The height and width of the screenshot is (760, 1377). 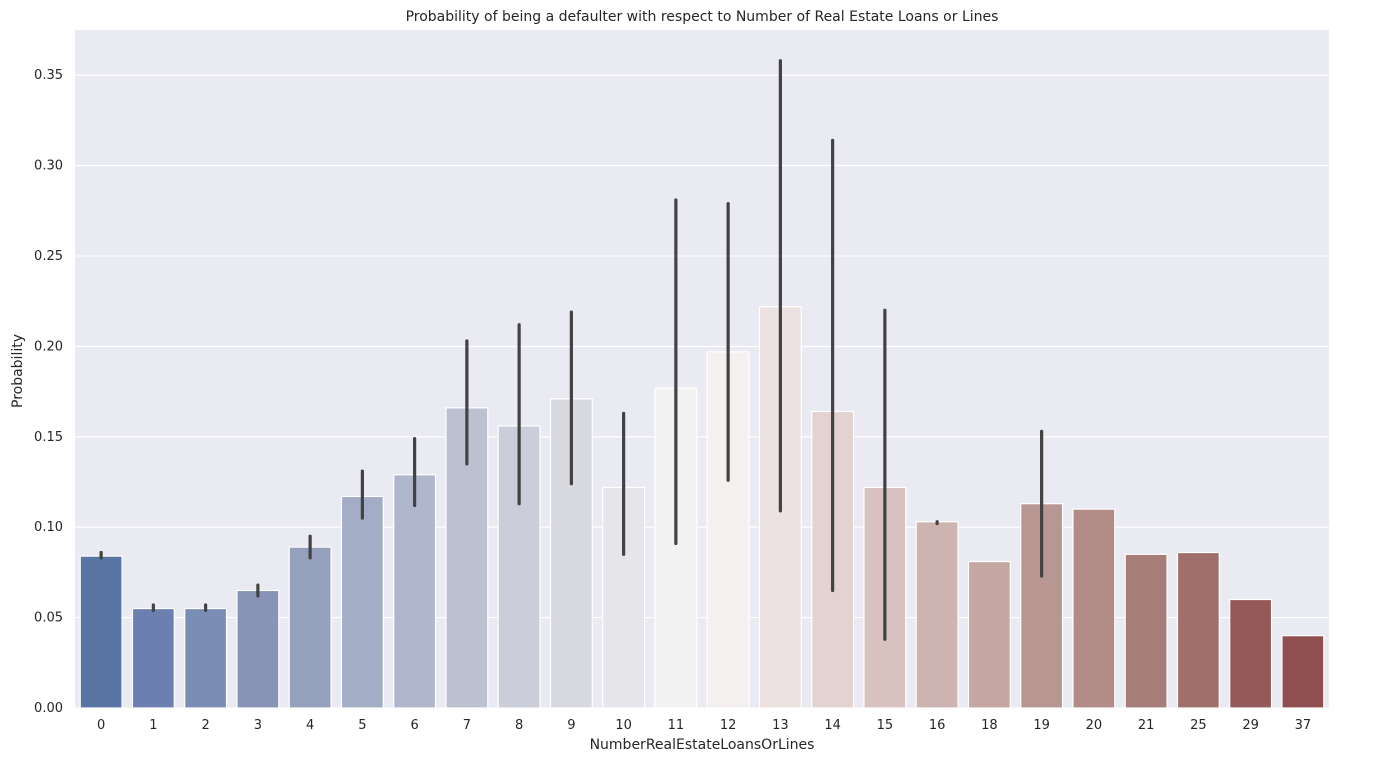 What do you see at coordinates (205, 725) in the screenshot?
I see `x-tick-label: 2` at bounding box center [205, 725].